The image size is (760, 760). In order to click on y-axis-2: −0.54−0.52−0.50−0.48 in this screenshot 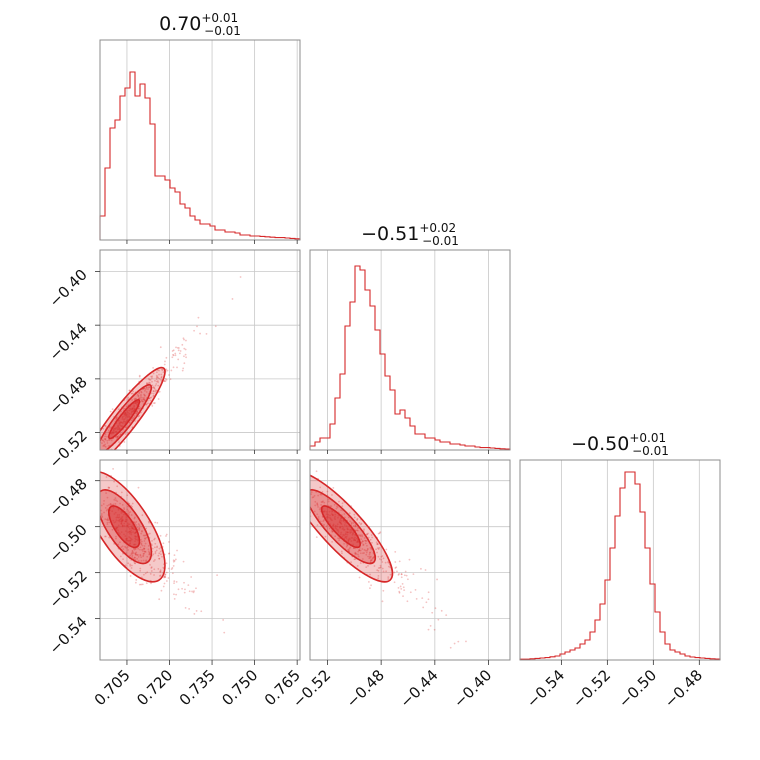, I will do `click(73, 566)`.